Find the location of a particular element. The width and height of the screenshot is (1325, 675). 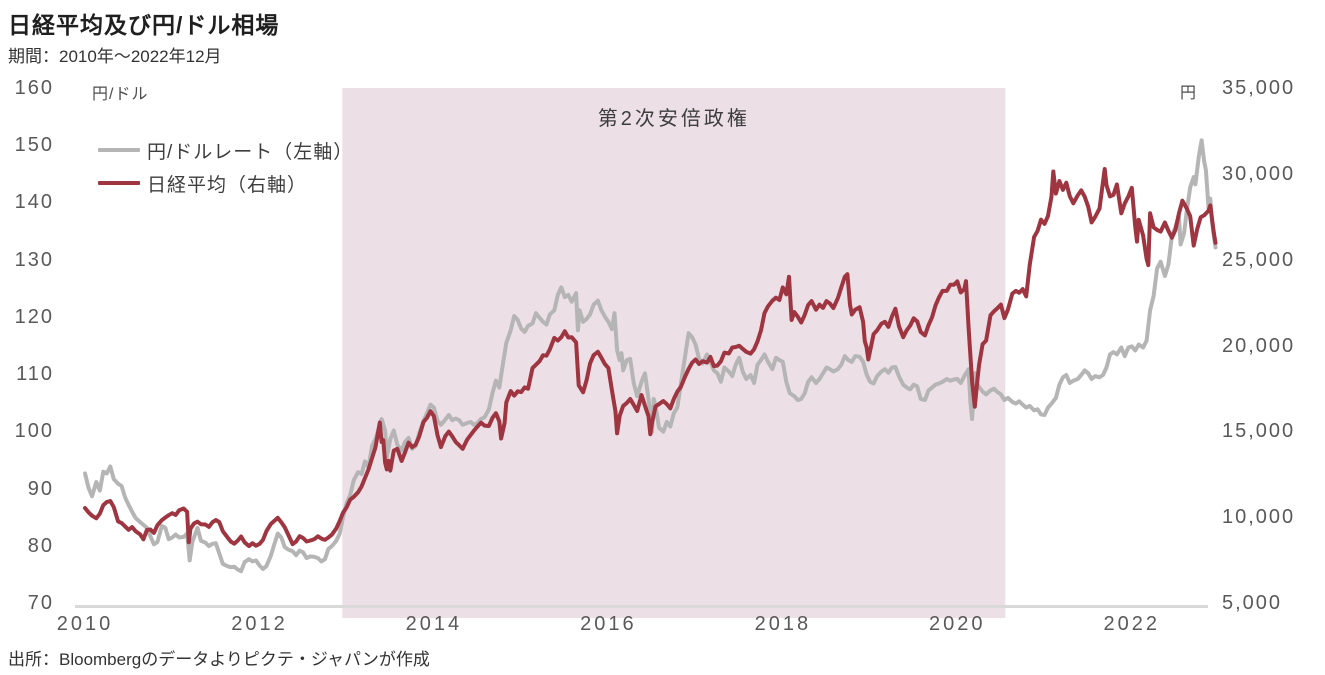

source-note: 出所：Bloombergのデータよりピクテ・ジャパンが作成 is located at coordinates (219, 659).